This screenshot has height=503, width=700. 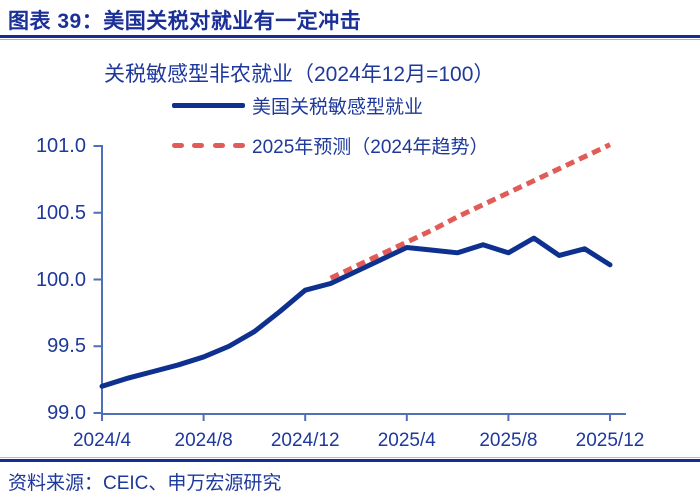 I want to click on x-tick-label: 2025/12, so click(x=610, y=440).